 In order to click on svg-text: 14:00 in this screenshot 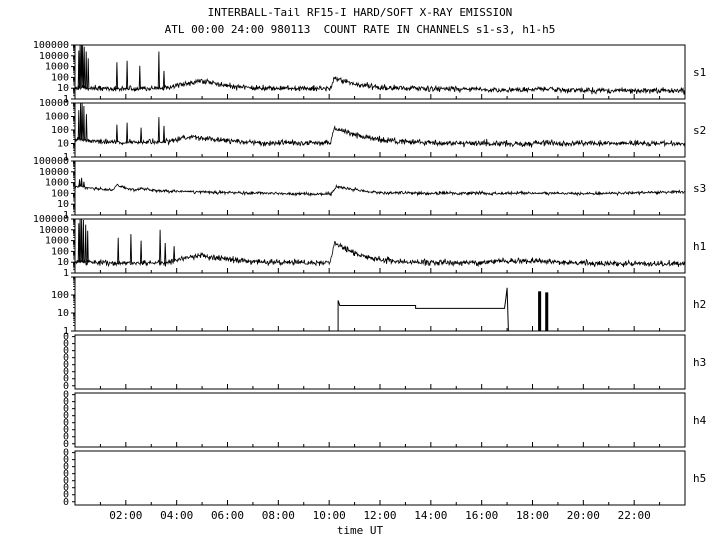, I will do `click(430, 515)`.